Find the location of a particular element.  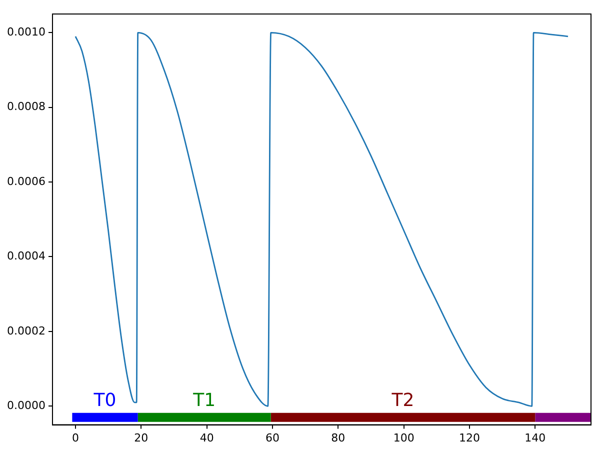

x-tick-label: 120 is located at coordinates (469, 437).